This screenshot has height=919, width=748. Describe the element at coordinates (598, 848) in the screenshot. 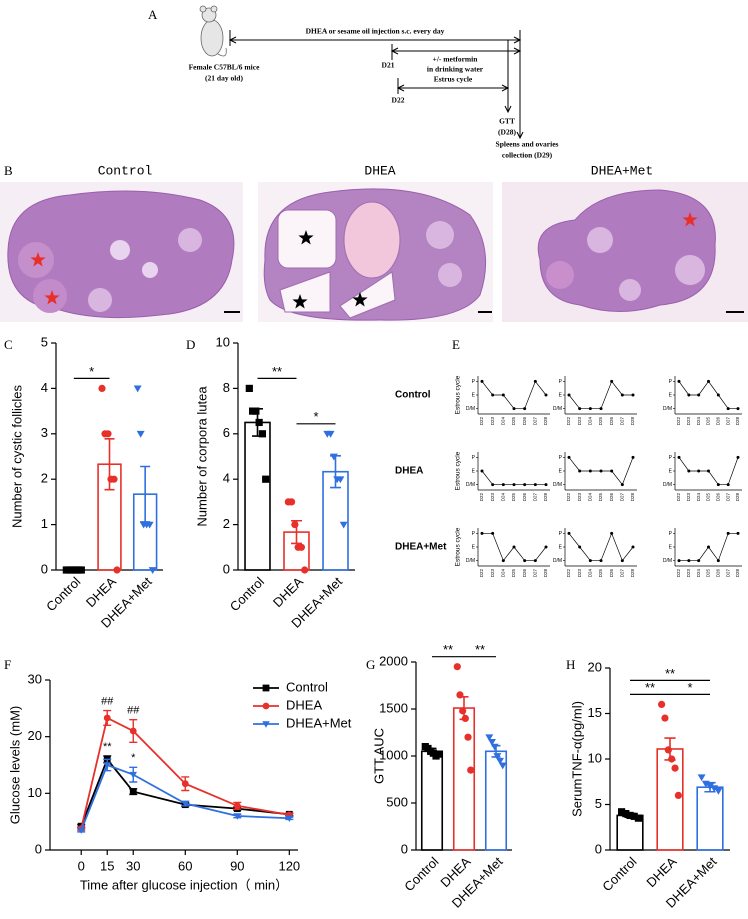

I see `y-tick-label: 0` at that location.